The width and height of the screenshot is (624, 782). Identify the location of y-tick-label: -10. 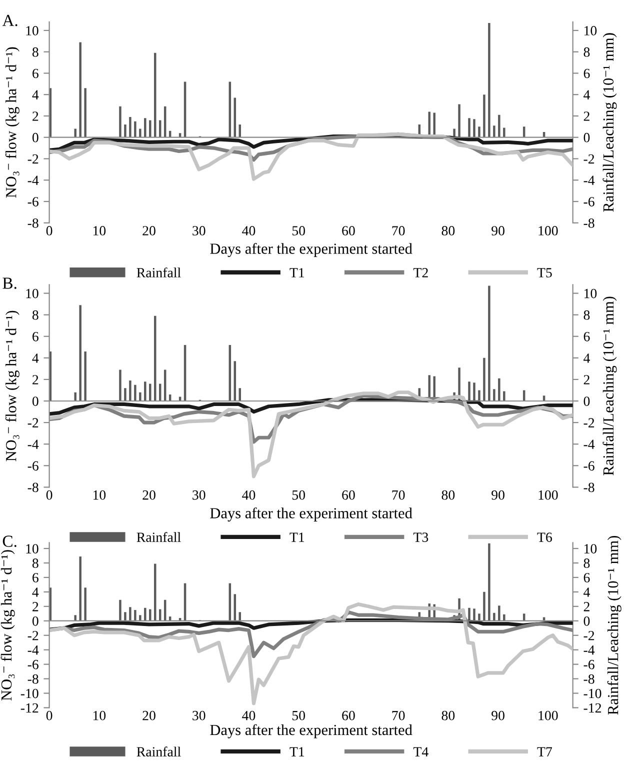
(29, 693).